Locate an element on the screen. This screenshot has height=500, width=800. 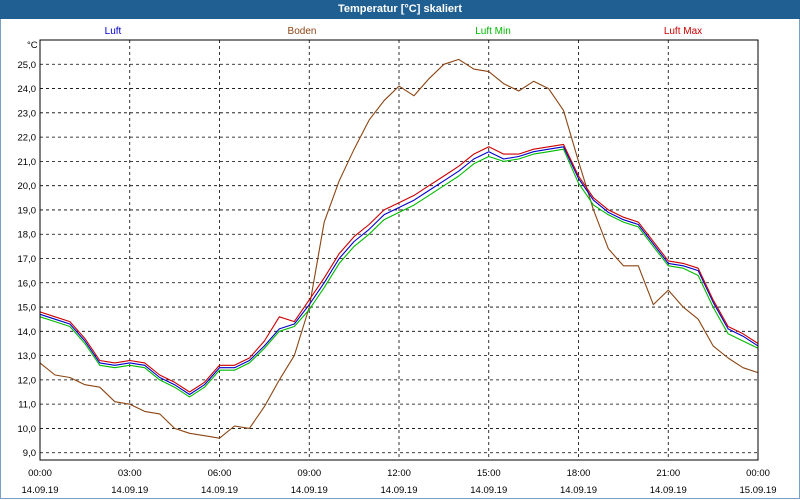
y-tick-label: 15,0 is located at coordinates (27, 308).